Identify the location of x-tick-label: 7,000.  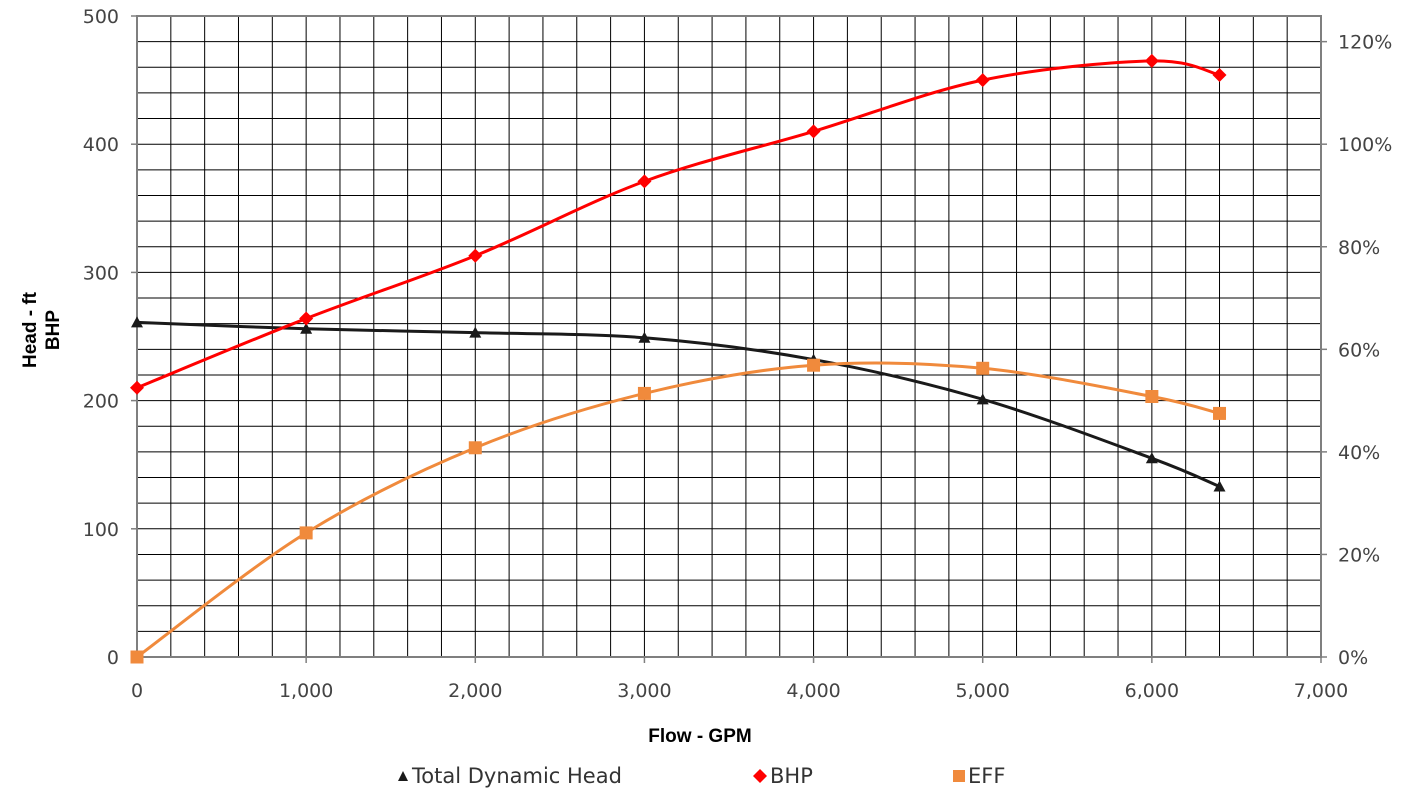
(1321, 691).